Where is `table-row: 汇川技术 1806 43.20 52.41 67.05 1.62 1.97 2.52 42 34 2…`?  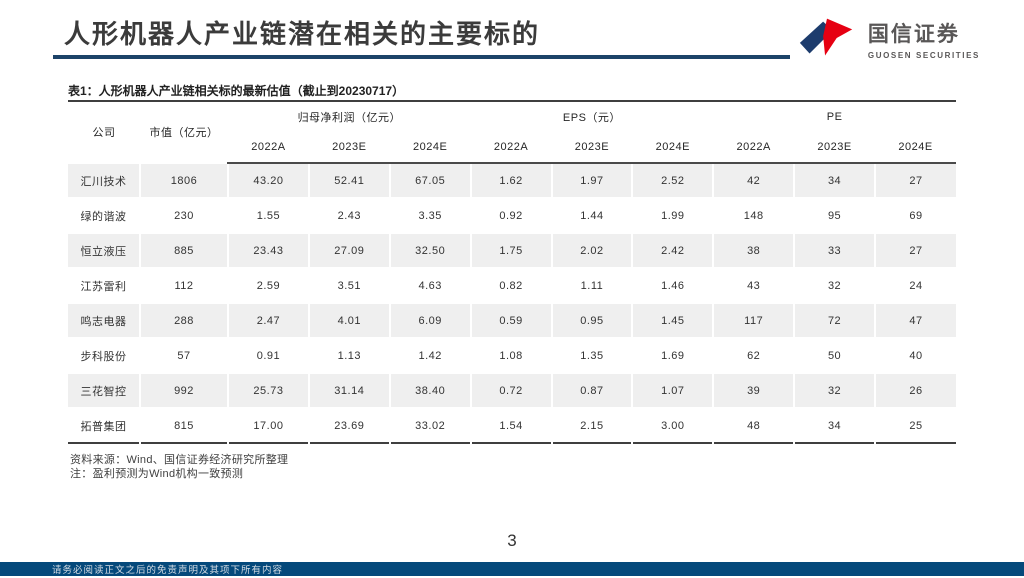
table-row: 汇川技术 1806 43.20 52.41 67.05 1.62 1.97 2.52 42 34 2… is located at coordinates (512, 180).